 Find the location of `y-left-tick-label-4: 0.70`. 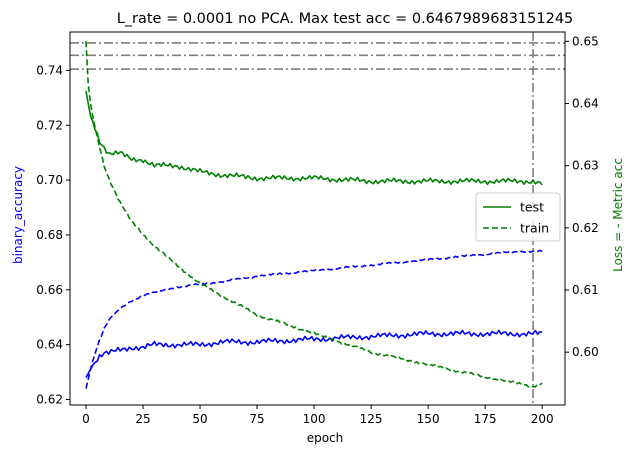

y-left-tick-label-4: 0.70 is located at coordinates (49, 180).